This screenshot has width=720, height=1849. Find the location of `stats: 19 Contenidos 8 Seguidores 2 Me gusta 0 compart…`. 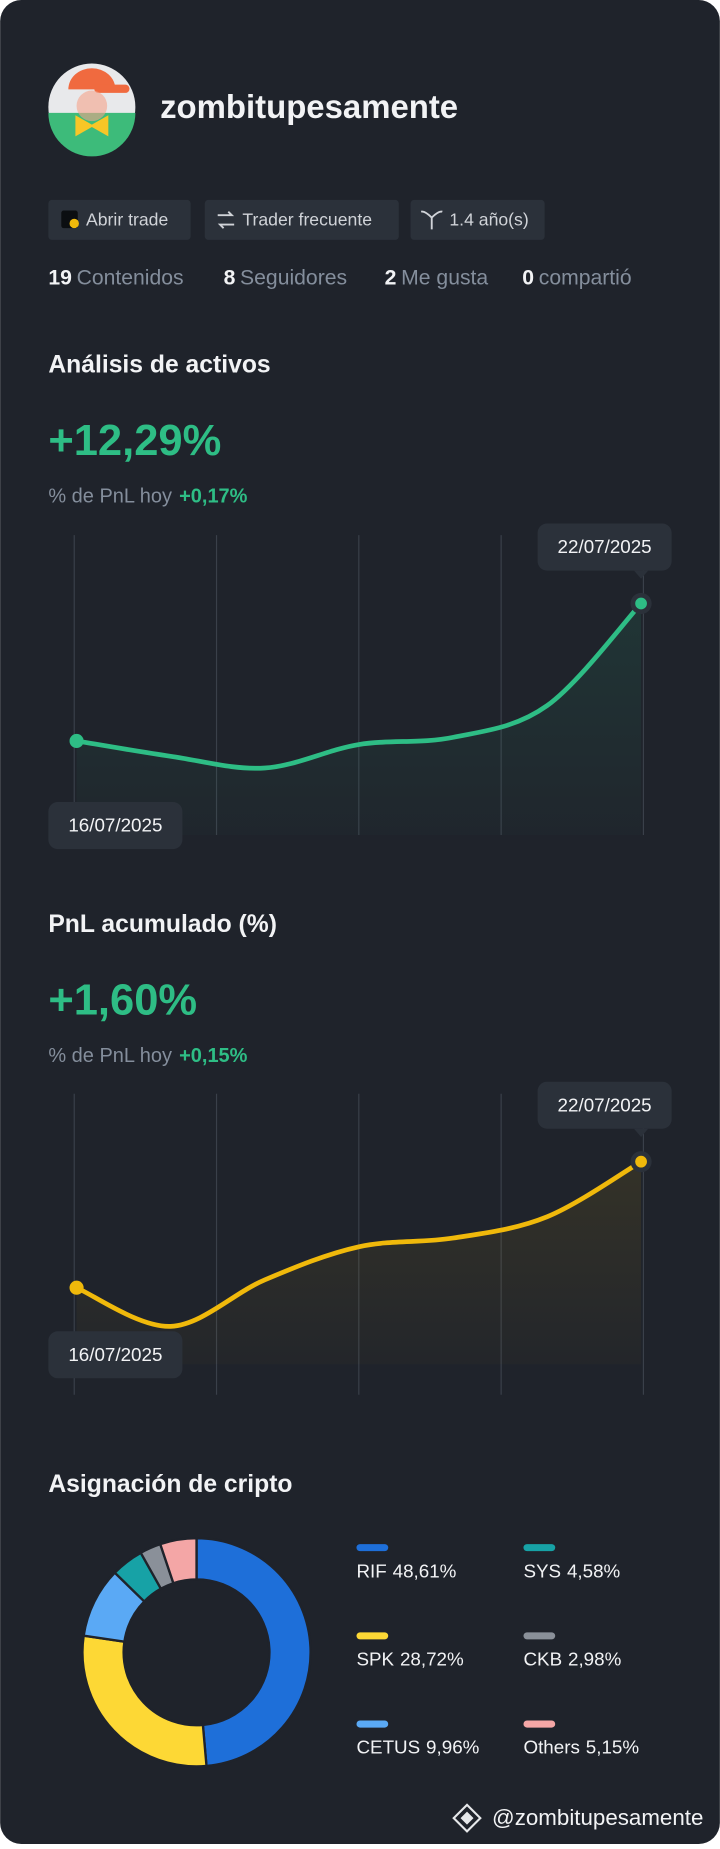

stats: 19 Contenidos 8 Seguidores 2 Me gusta 0 compart… is located at coordinates (339, 277).